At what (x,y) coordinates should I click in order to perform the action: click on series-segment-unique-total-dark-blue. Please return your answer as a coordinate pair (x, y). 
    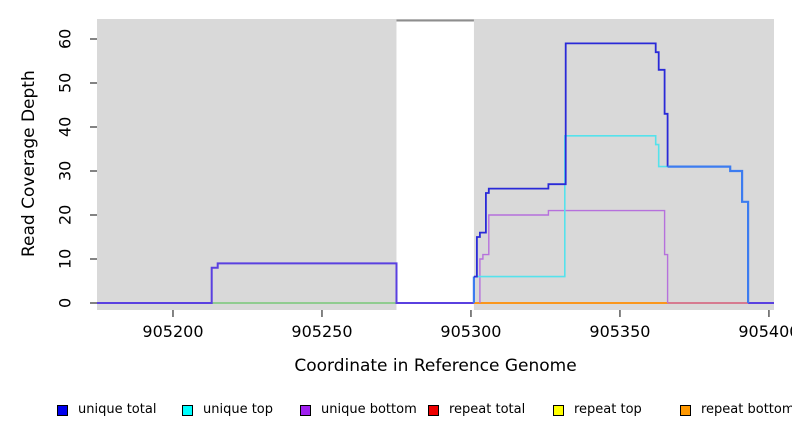
    Looking at the image, I should click on (571, 160).